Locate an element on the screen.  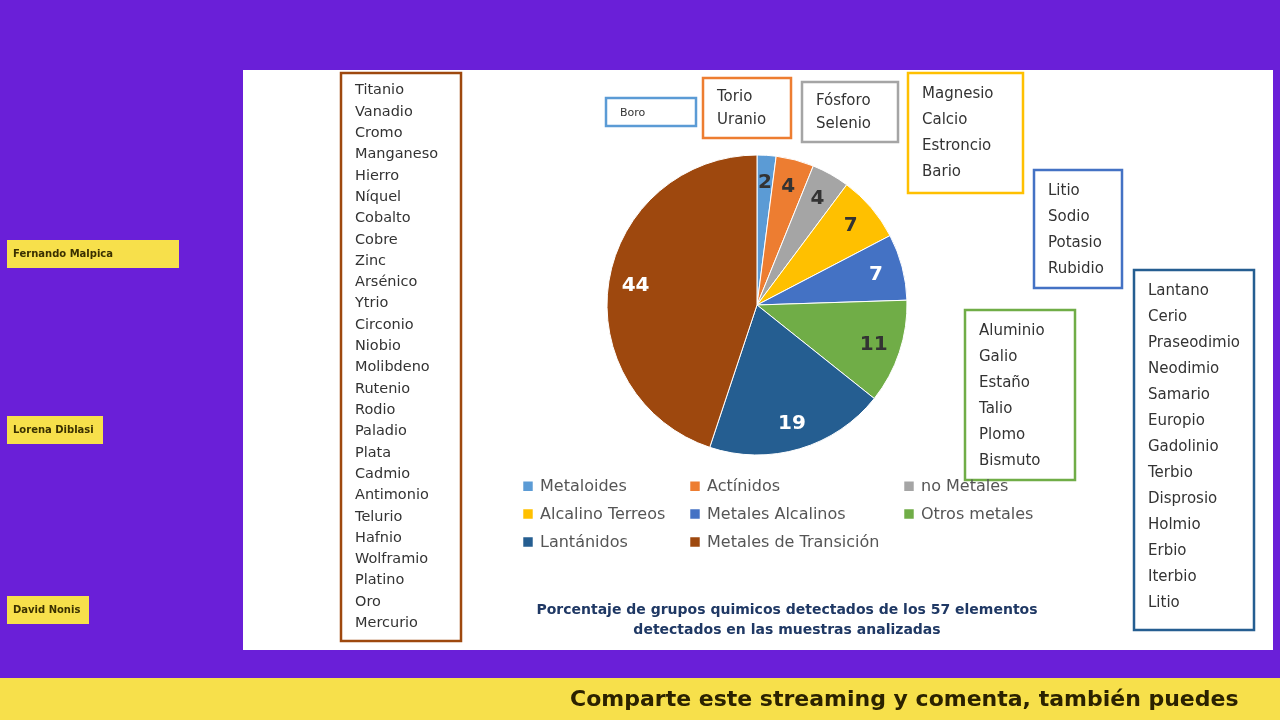
text: Torio Uranio is located at coordinates (741, 107).